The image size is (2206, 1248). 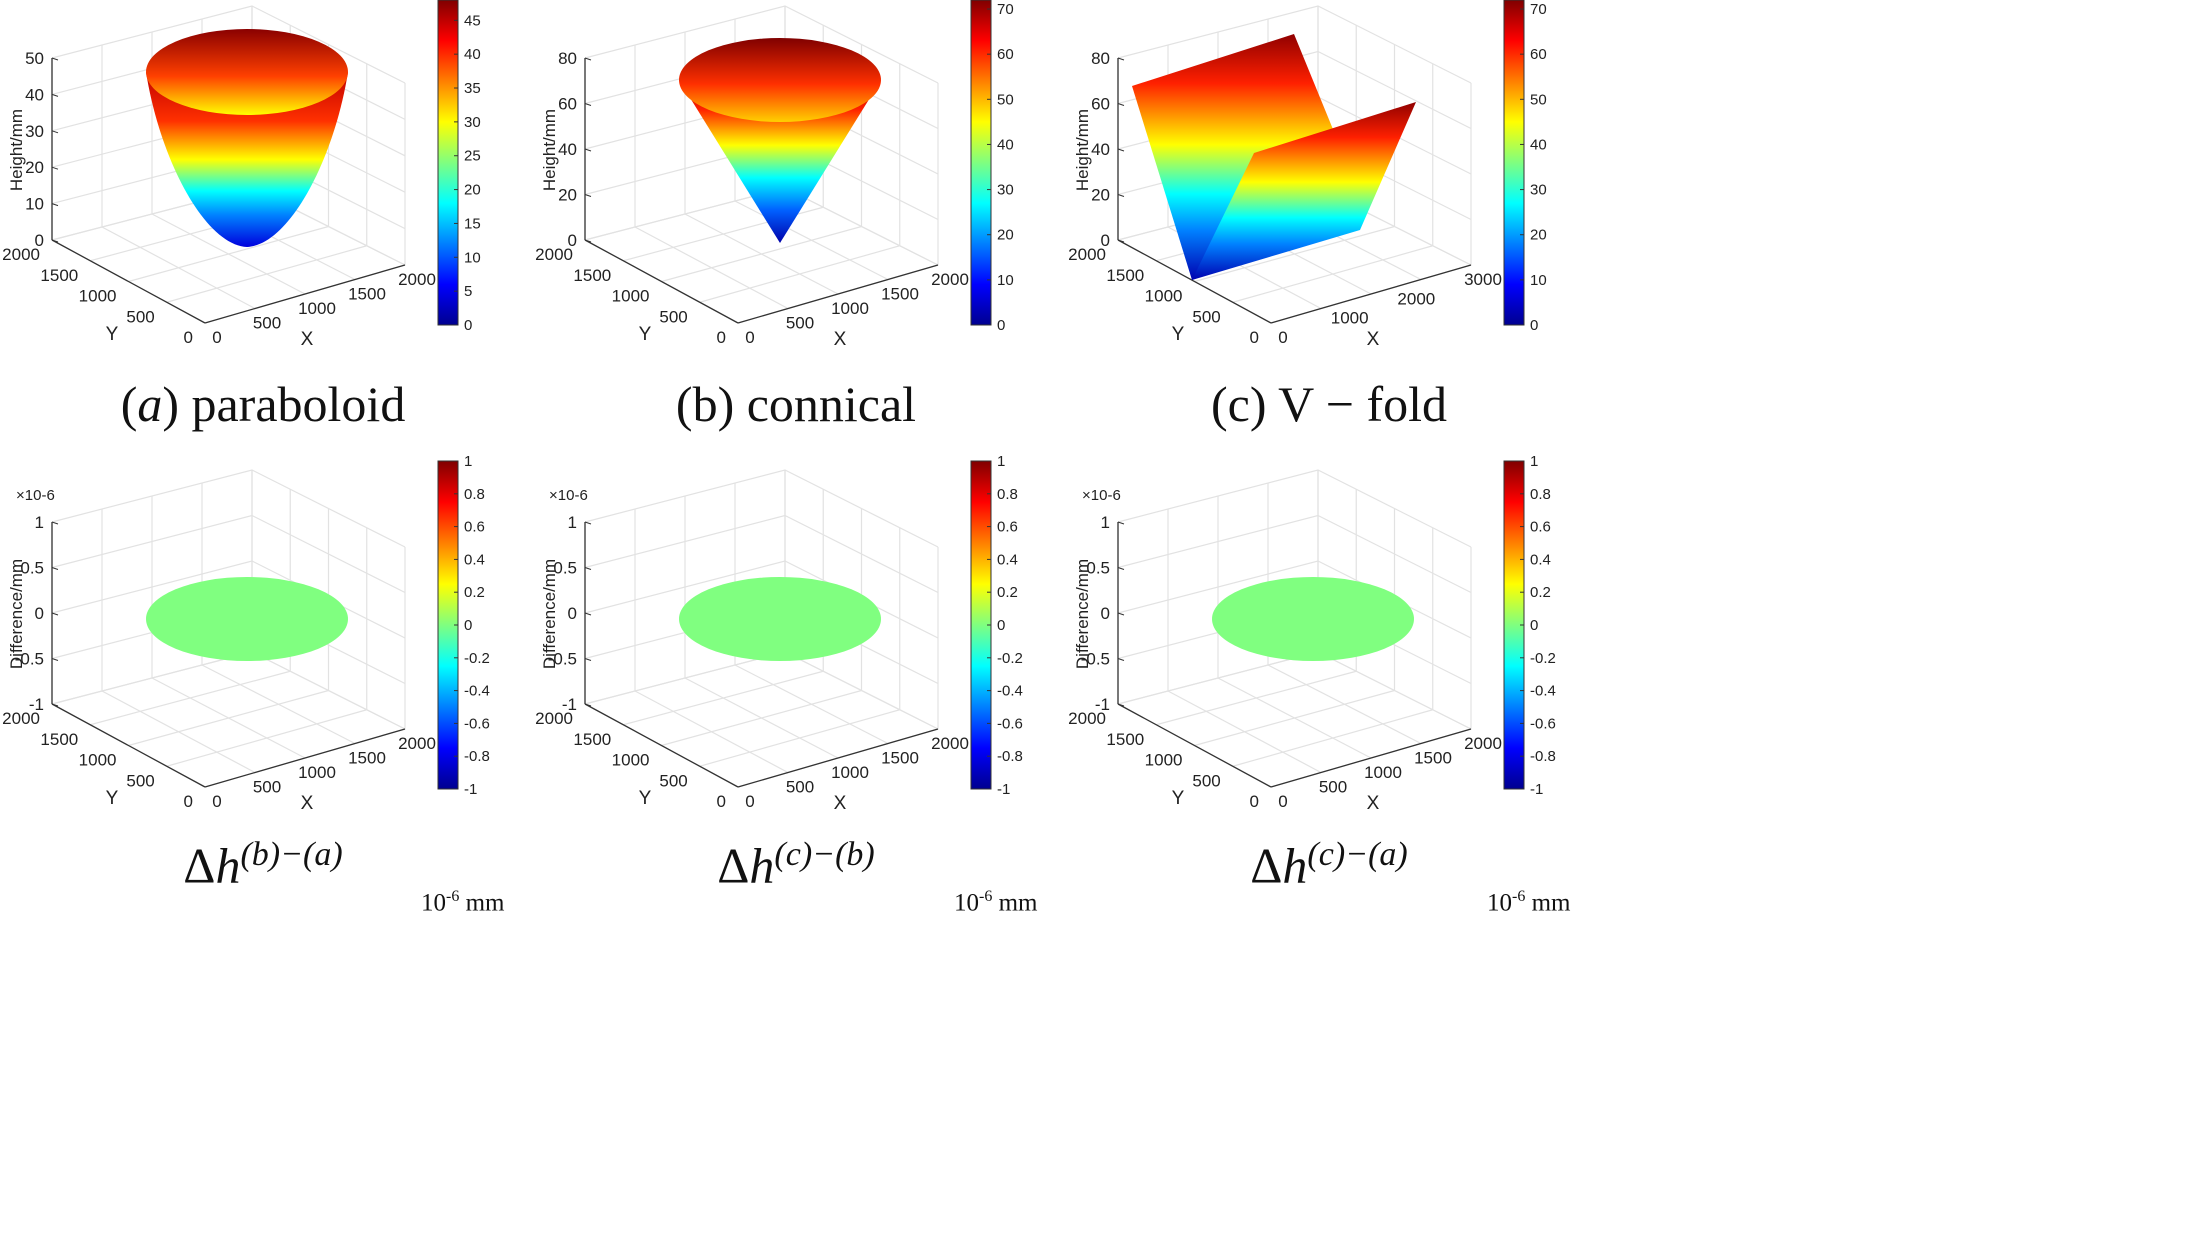 What do you see at coordinates (32, 568) in the screenshot?
I see `z-tick-label: 0.5` at bounding box center [32, 568].